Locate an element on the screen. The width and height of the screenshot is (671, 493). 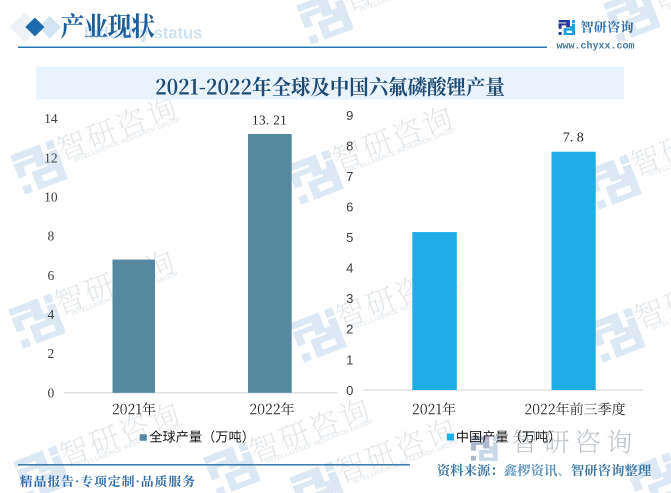
svg-text: 9 is located at coordinates (349, 115).